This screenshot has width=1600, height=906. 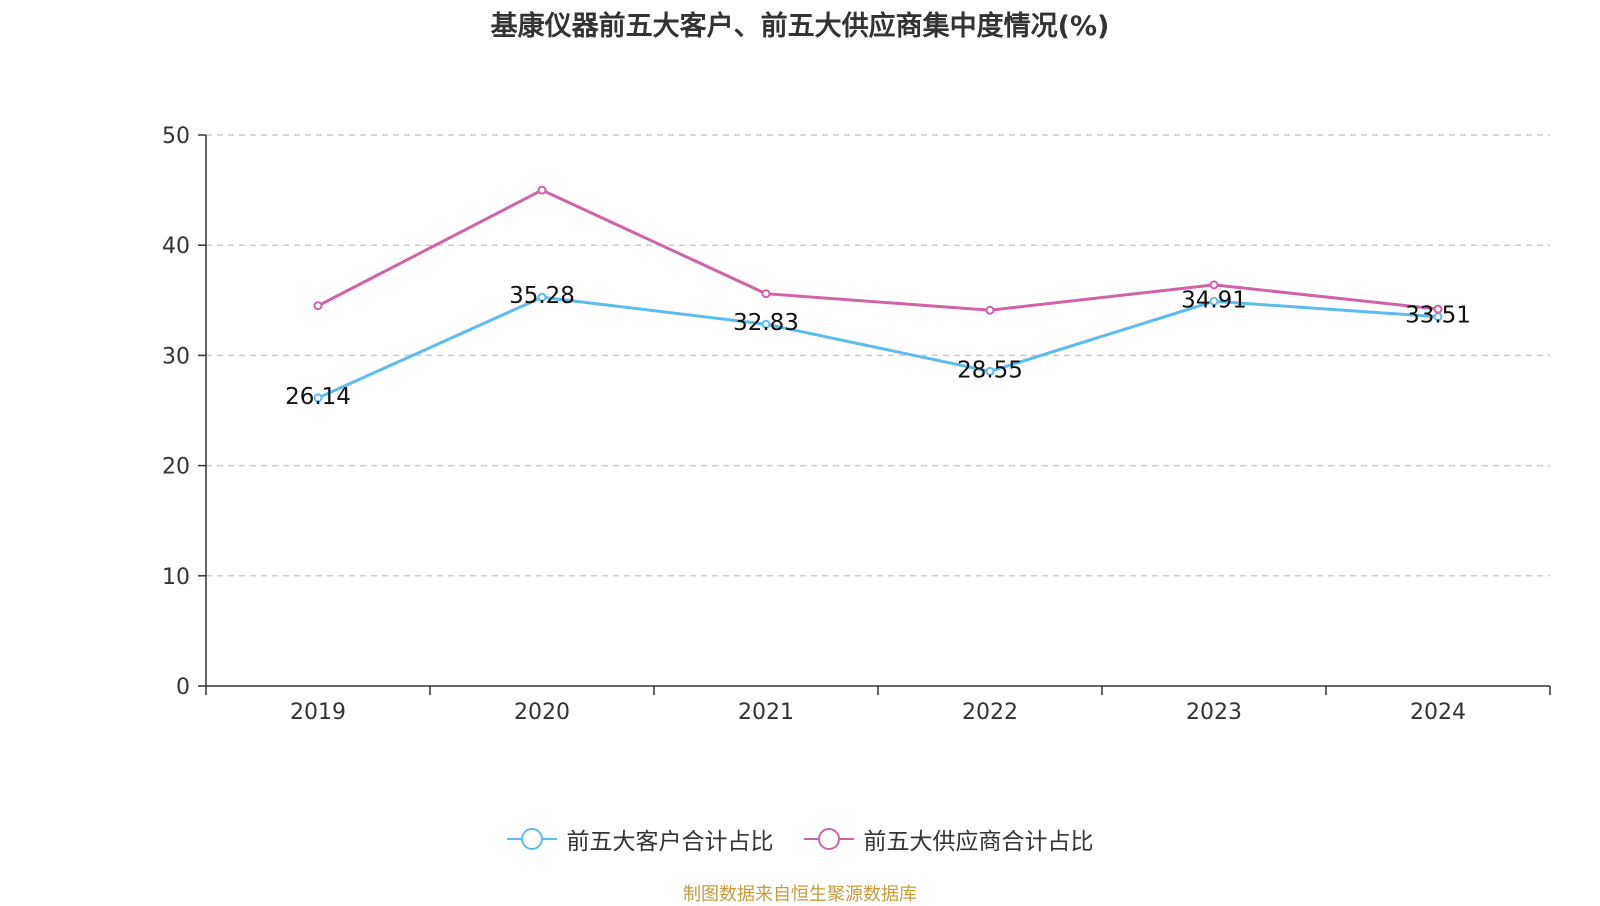 I want to click on data-label: 35.28, so click(x=542, y=296).